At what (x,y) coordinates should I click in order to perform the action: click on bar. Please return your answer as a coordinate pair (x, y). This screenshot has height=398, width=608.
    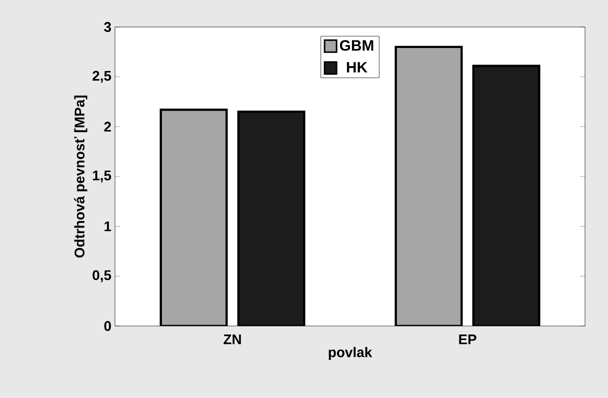
    Looking at the image, I should click on (271, 218).